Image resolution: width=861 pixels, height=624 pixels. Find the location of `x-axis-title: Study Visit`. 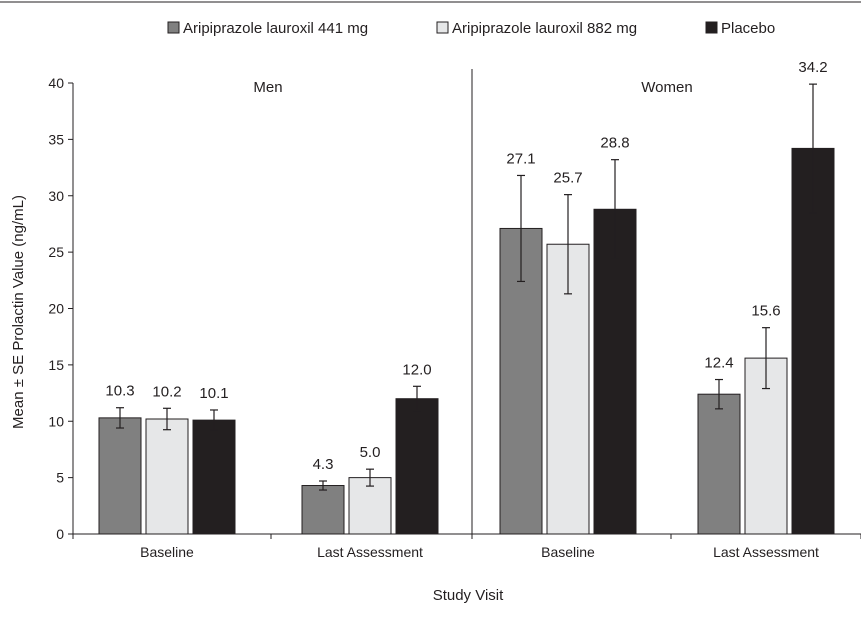

x-axis-title: Study Visit is located at coordinates (468, 595).